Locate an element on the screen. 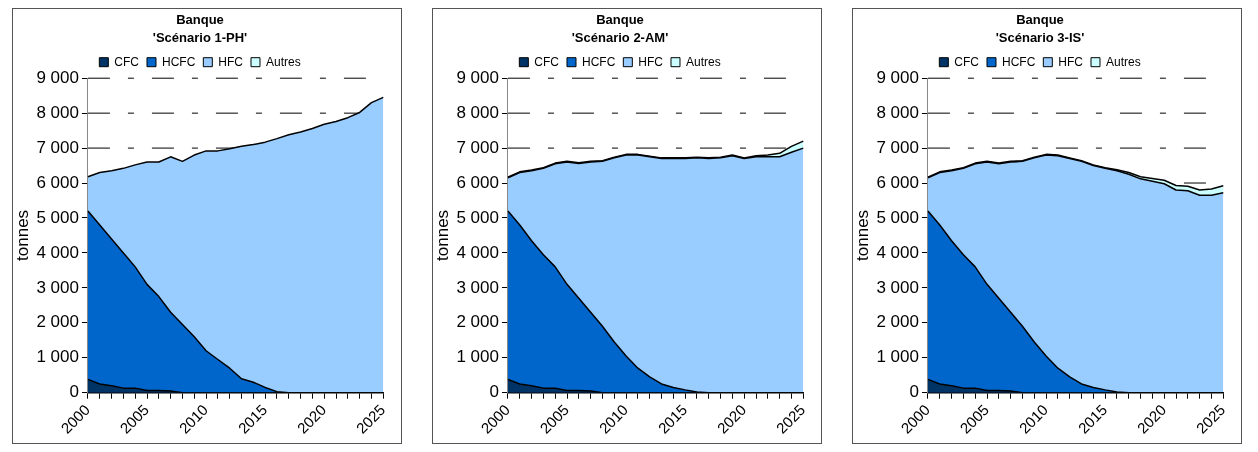 This screenshot has height=452, width=1258. chart-subtitle: 'Scénario 3-IS' is located at coordinates (1040, 37).